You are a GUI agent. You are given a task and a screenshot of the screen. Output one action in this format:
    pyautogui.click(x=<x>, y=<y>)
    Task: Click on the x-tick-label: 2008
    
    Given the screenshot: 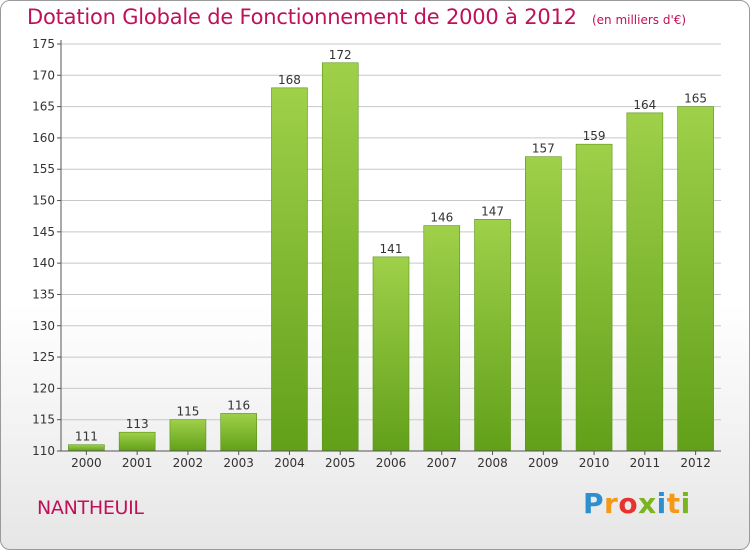 What is the action you would take?
    pyautogui.click(x=492, y=463)
    